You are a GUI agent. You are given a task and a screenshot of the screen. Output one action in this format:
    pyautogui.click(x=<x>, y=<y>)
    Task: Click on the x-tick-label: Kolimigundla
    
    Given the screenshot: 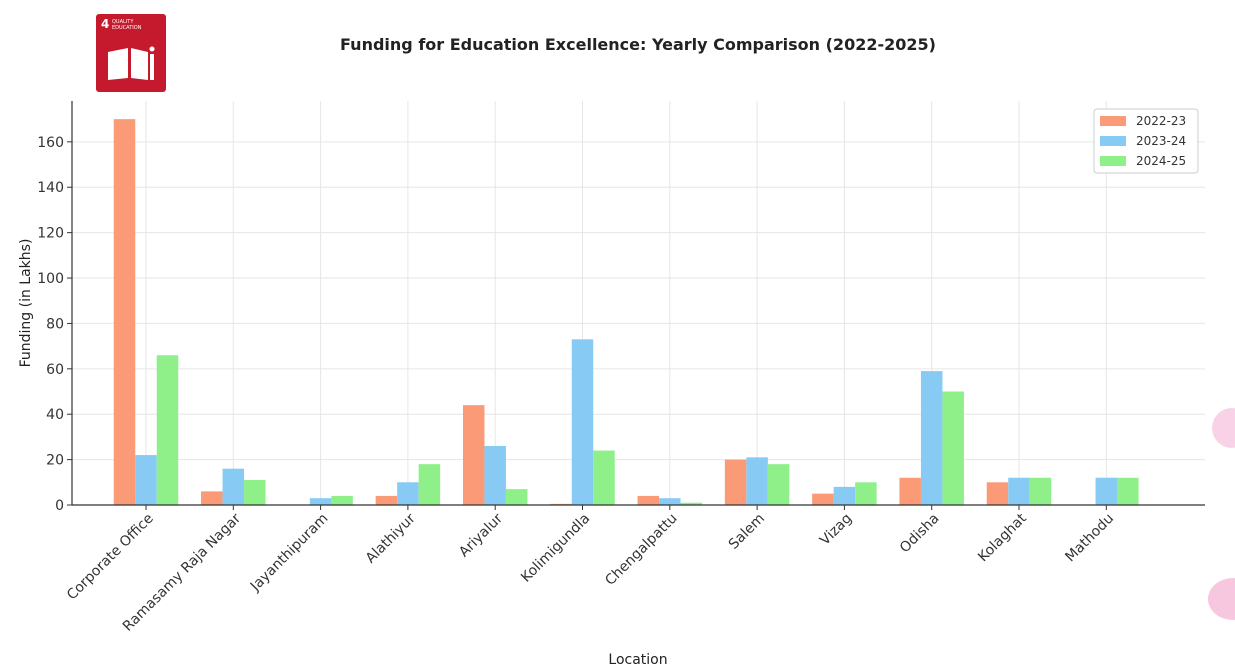 What is the action you would take?
    pyautogui.click(x=555, y=548)
    